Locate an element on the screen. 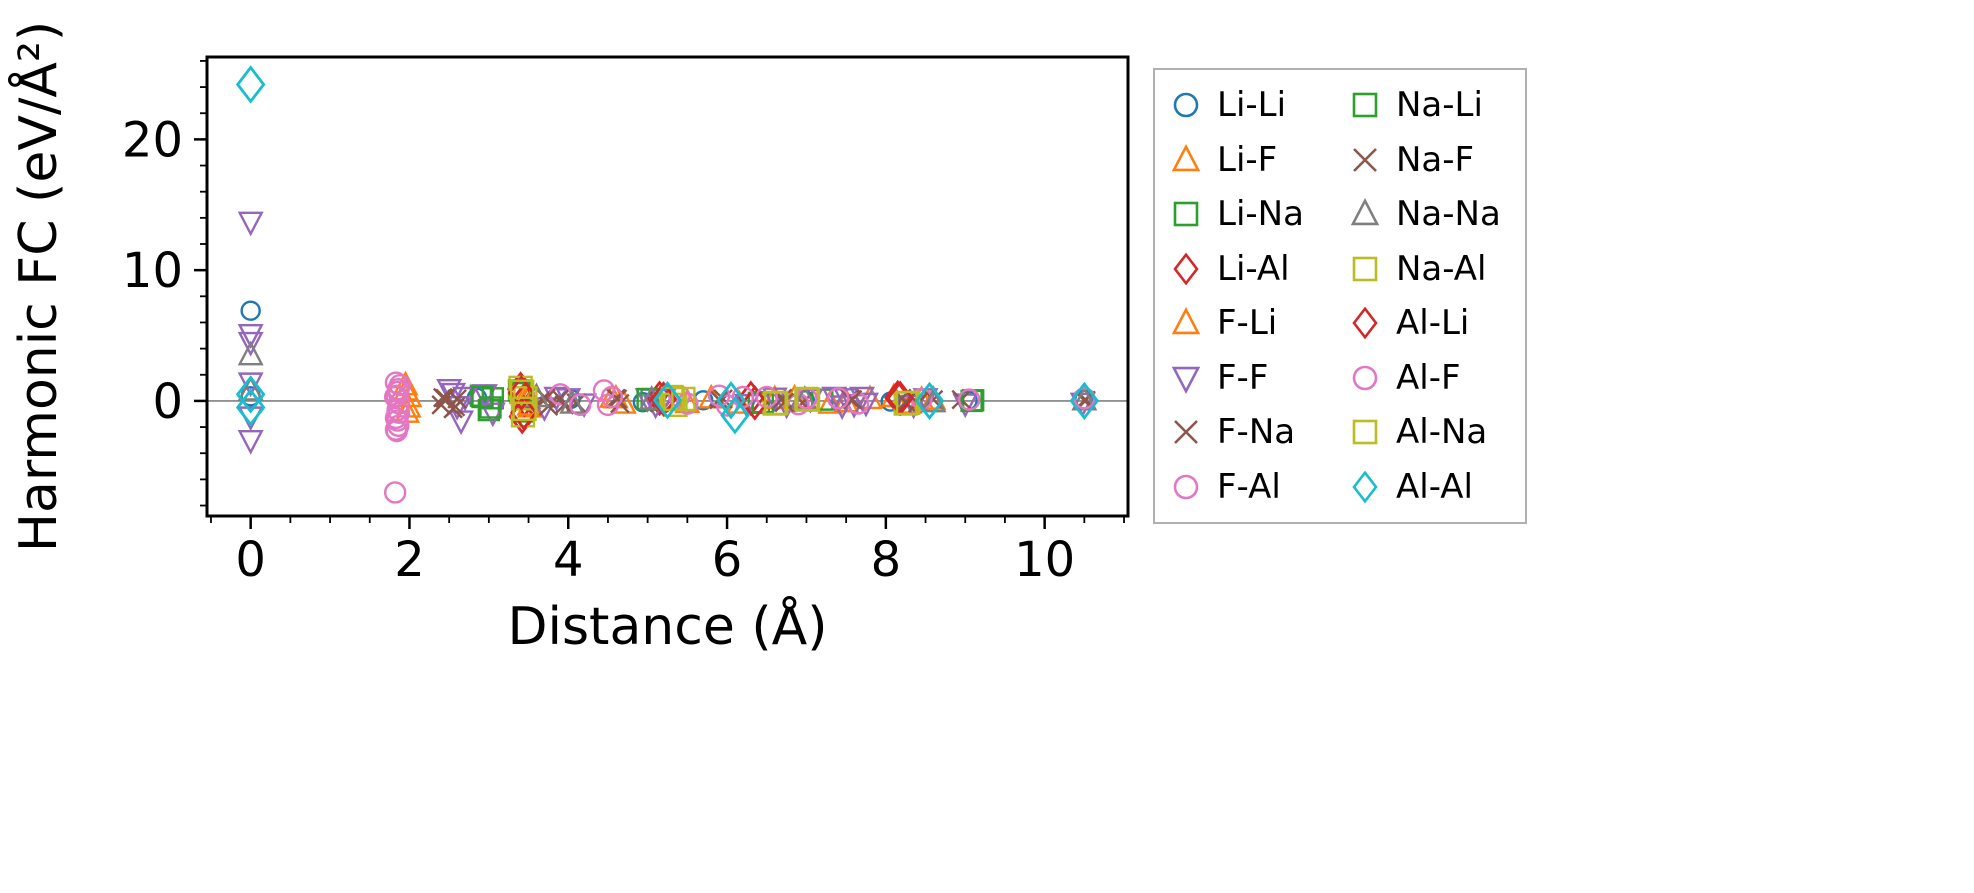  na-li-marker-icon is located at coordinates (1365, 105).